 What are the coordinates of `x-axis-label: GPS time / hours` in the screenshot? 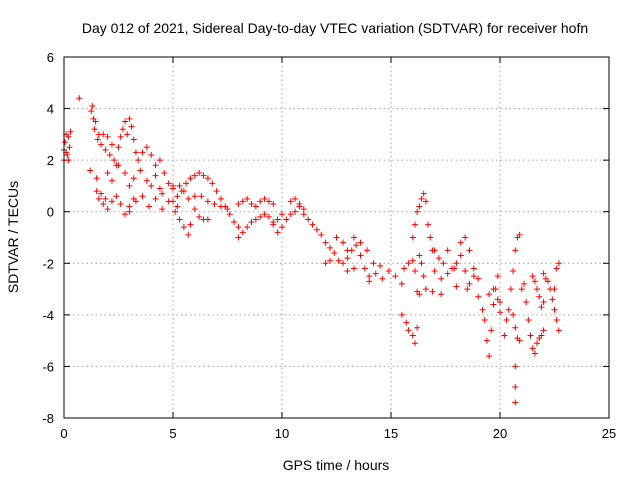 It's located at (336, 465).